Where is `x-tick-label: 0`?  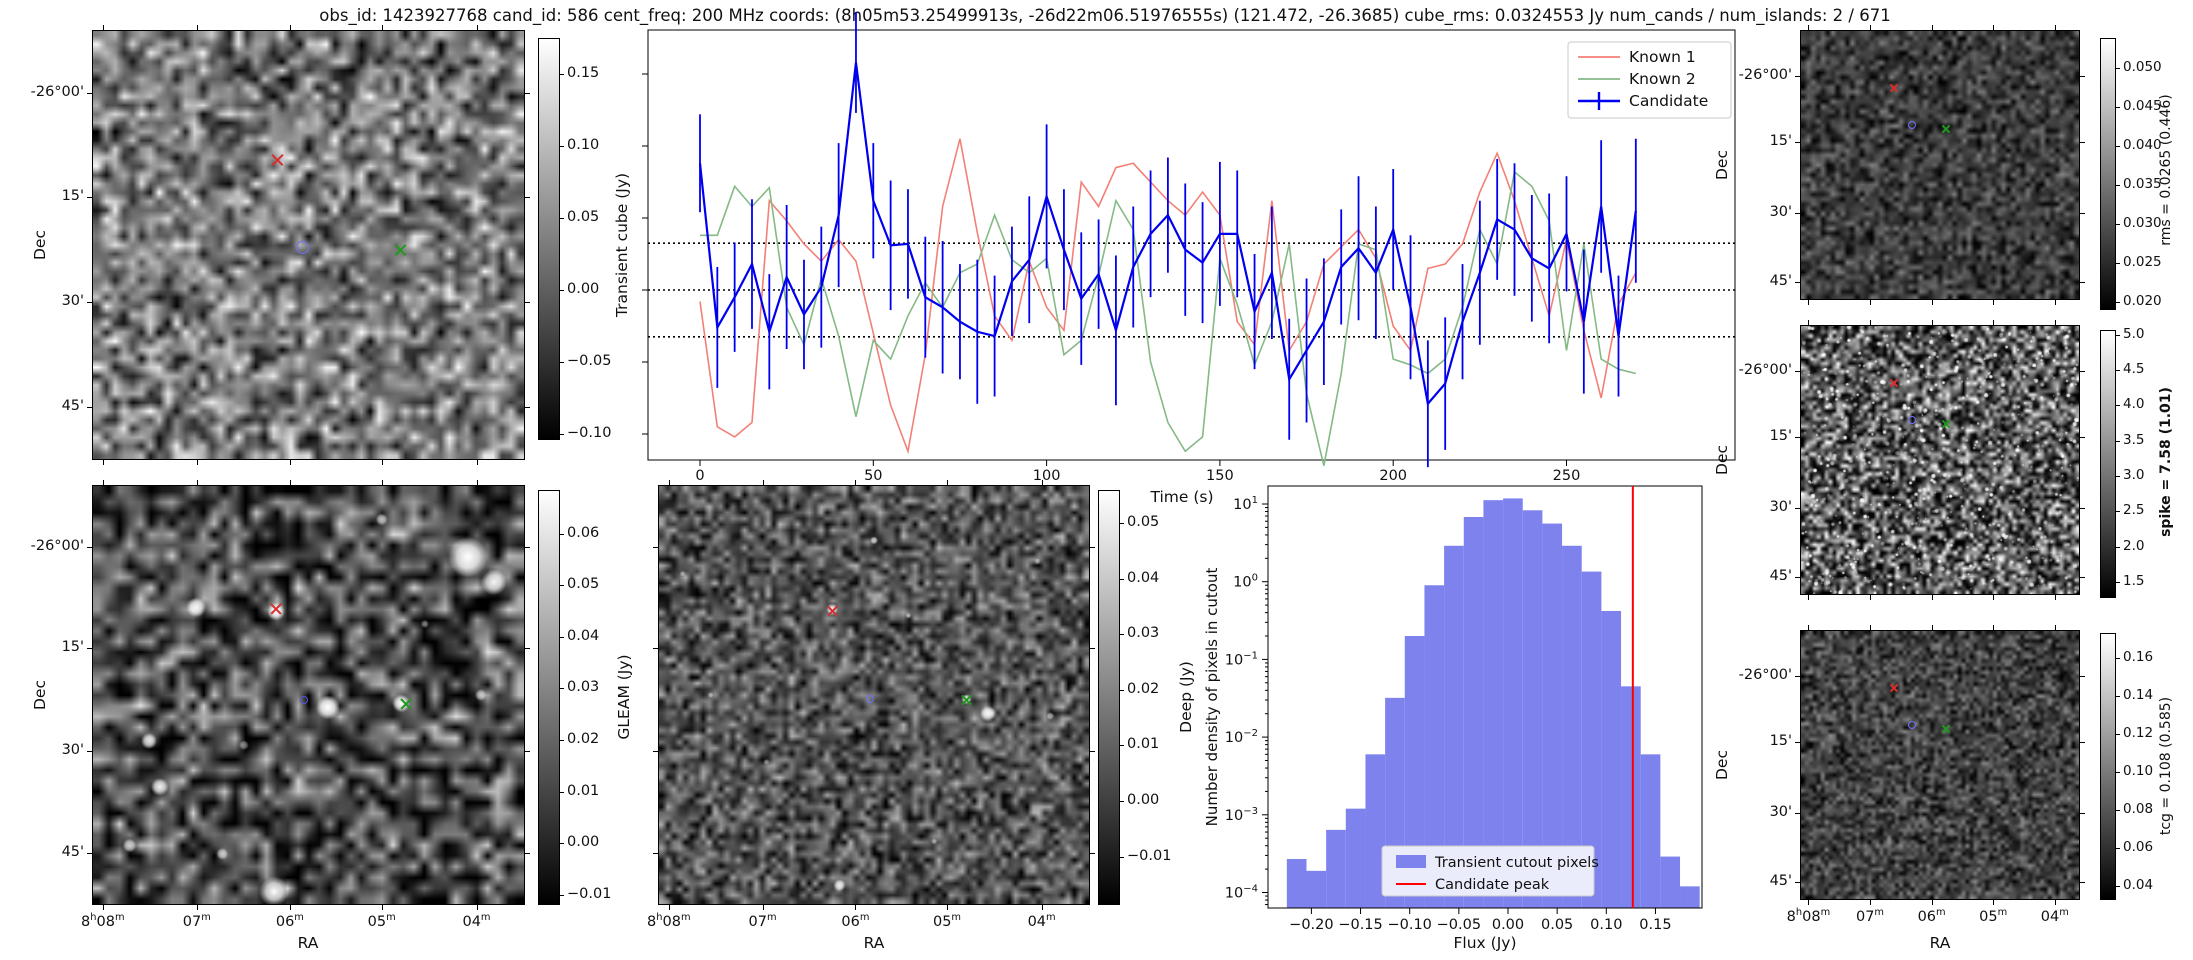
x-tick-label: 0 is located at coordinates (699, 476).